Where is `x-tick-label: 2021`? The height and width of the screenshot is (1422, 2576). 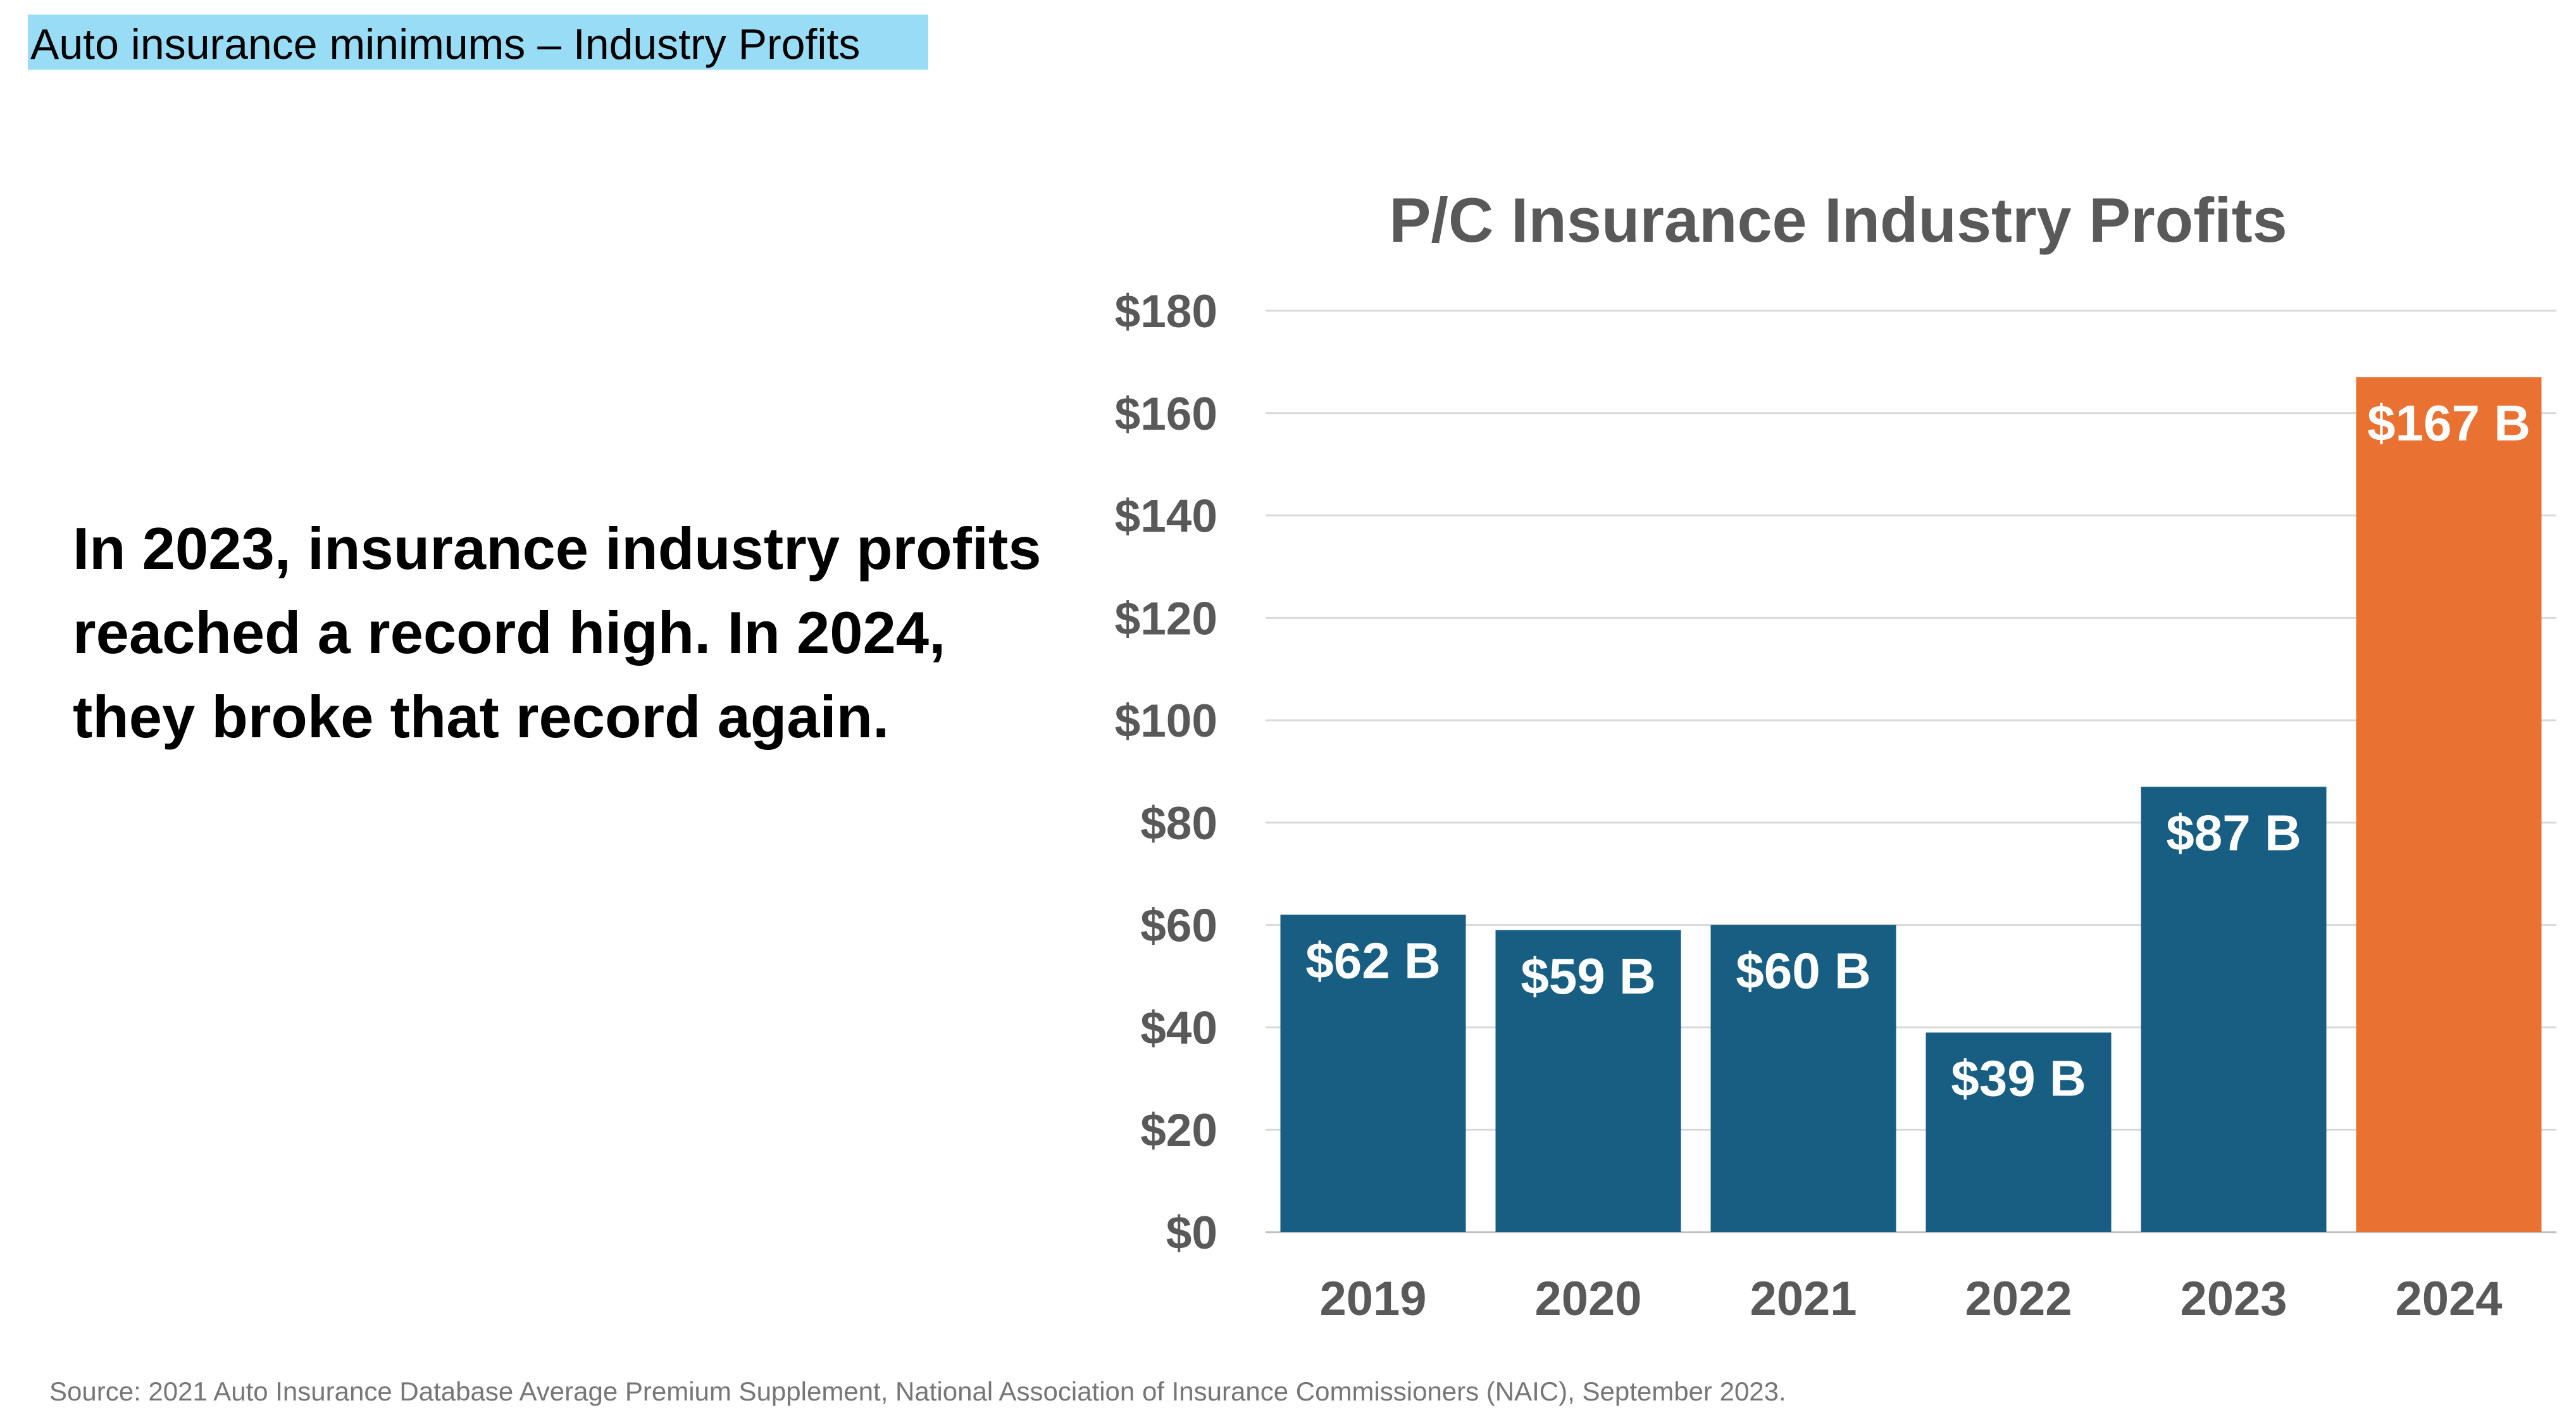 x-tick-label: 2021 is located at coordinates (1803, 1299).